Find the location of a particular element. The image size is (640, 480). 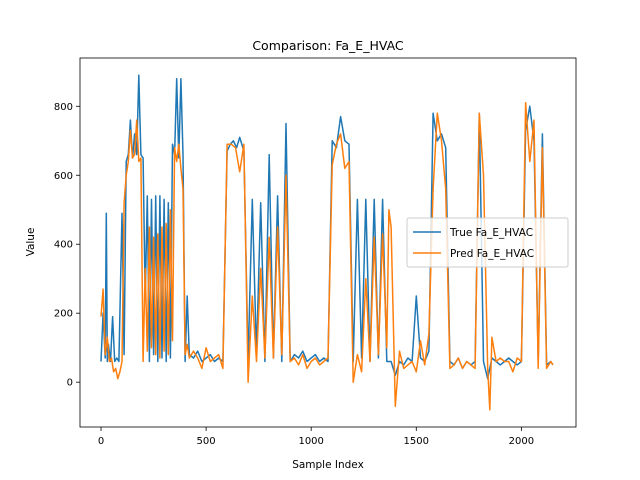

y-tick-label: 400 is located at coordinates (63, 245).